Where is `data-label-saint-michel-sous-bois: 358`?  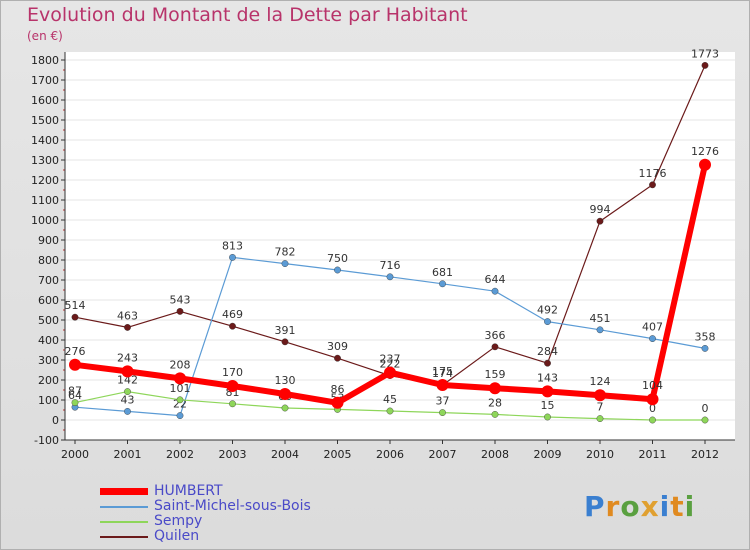
data-label-saint-michel-sous-bois: 358 is located at coordinates (705, 336).